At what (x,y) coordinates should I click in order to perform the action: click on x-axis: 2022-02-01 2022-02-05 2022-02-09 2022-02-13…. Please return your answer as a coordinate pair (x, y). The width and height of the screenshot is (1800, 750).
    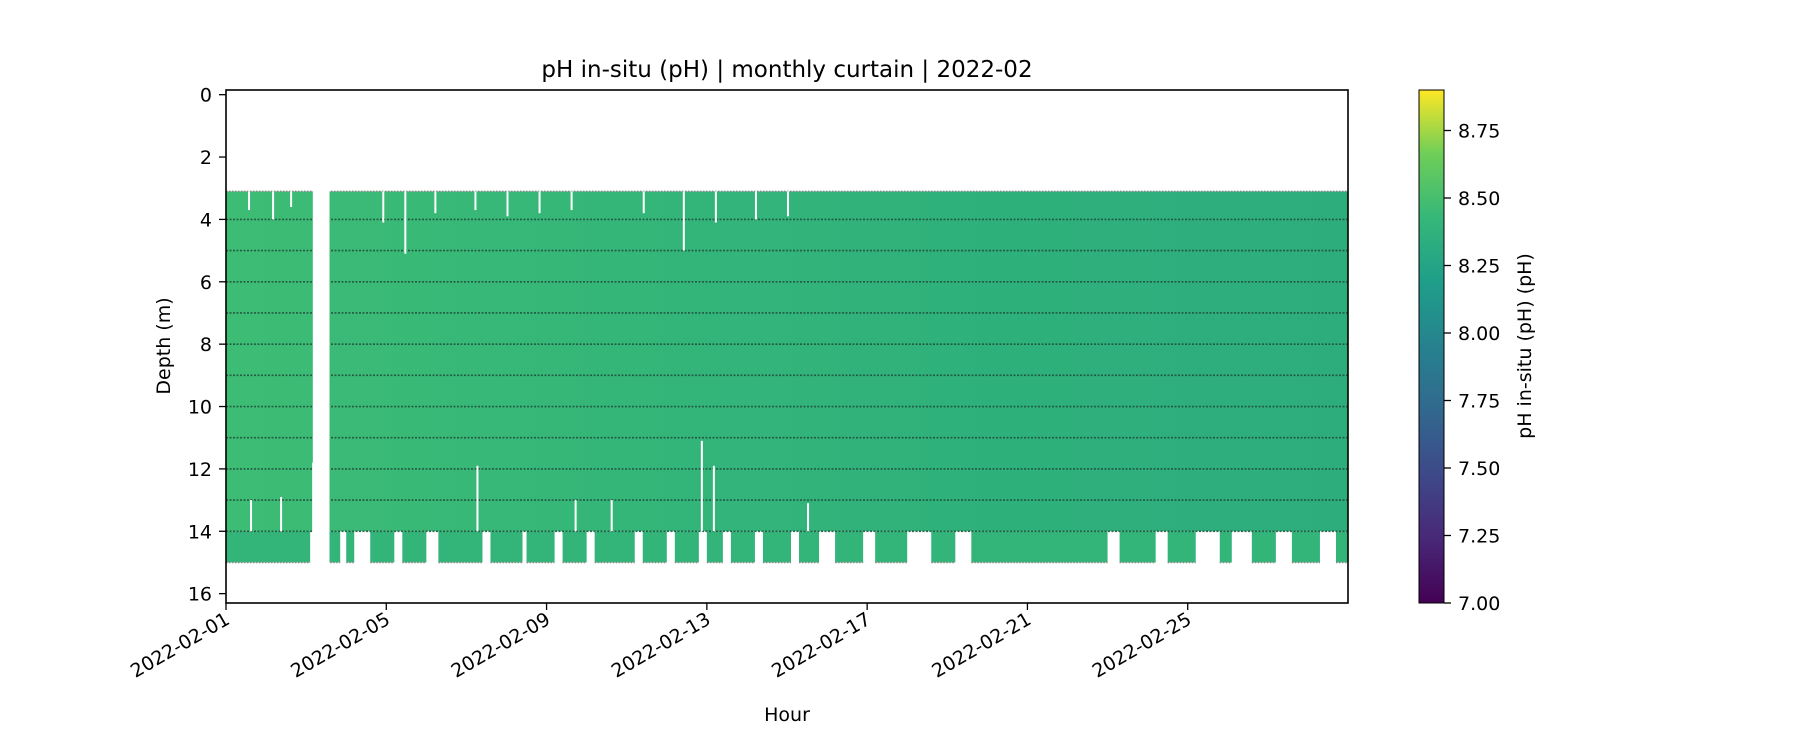
    Looking at the image, I should click on (661, 643).